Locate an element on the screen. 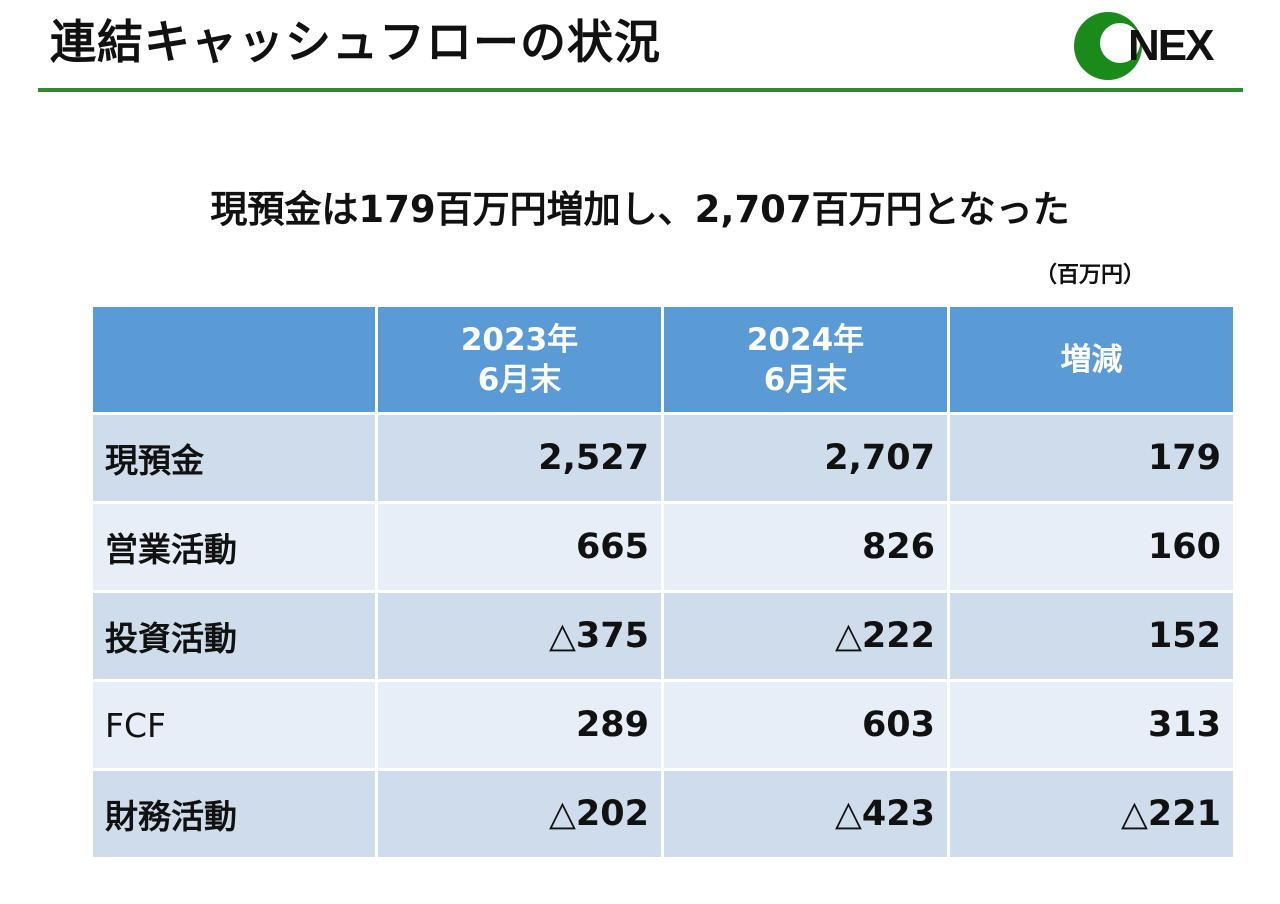  unit-note: （百万円） is located at coordinates (1089, 275).